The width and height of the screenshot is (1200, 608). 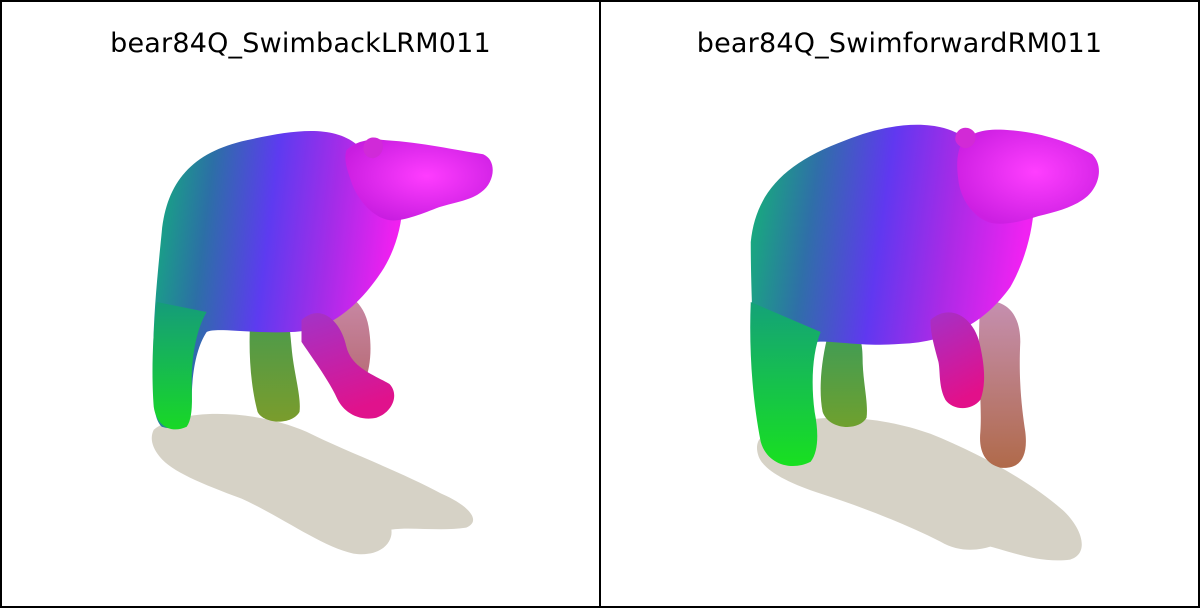 I want to click on panel-title: bear84Q_SwimbackLRM011, so click(x=300, y=43).